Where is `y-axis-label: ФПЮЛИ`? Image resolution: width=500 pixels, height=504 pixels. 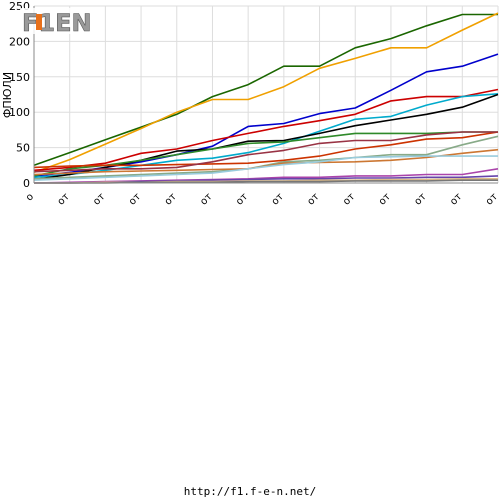 y-axis-label: ФПЮЛИ is located at coordinates (7, 95).